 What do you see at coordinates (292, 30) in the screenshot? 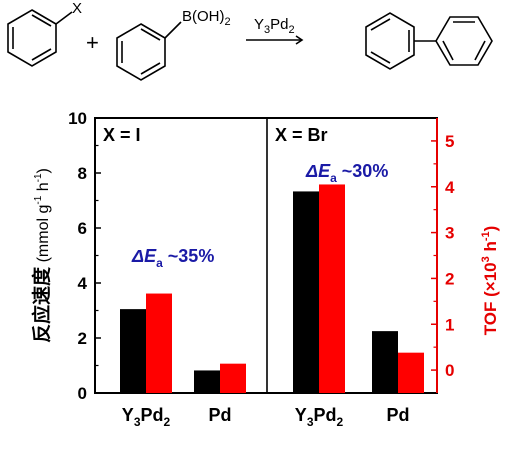
I see `catalyst-sub2: 2` at bounding box center [292, 30].